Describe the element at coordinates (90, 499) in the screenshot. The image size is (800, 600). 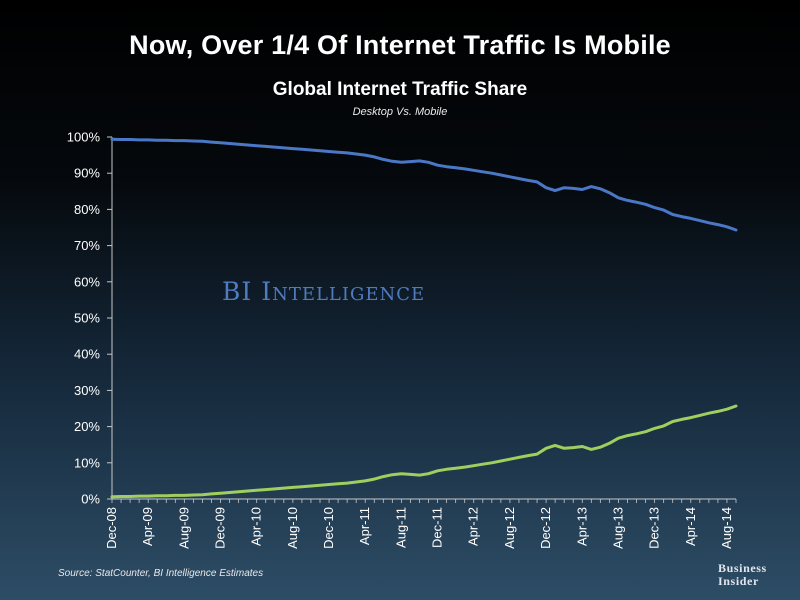
I see `y-tick-label: 0%` at that location.